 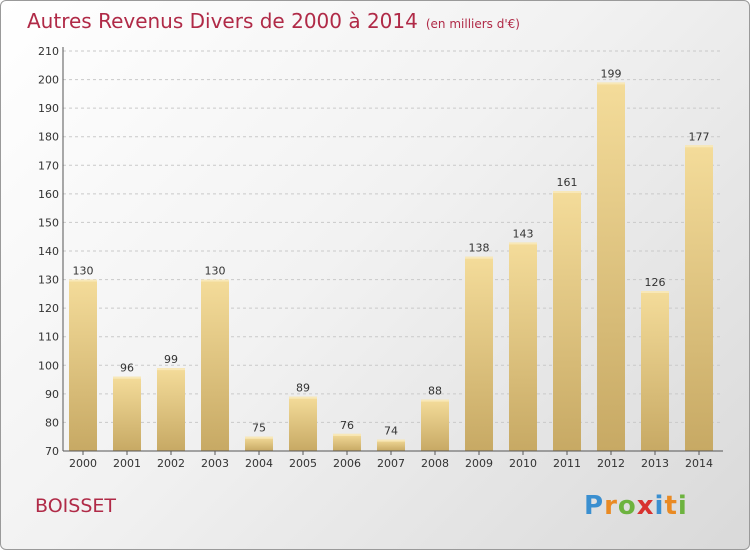 I want to click on x-tick-label: 2002, so click(x=171, y=463).